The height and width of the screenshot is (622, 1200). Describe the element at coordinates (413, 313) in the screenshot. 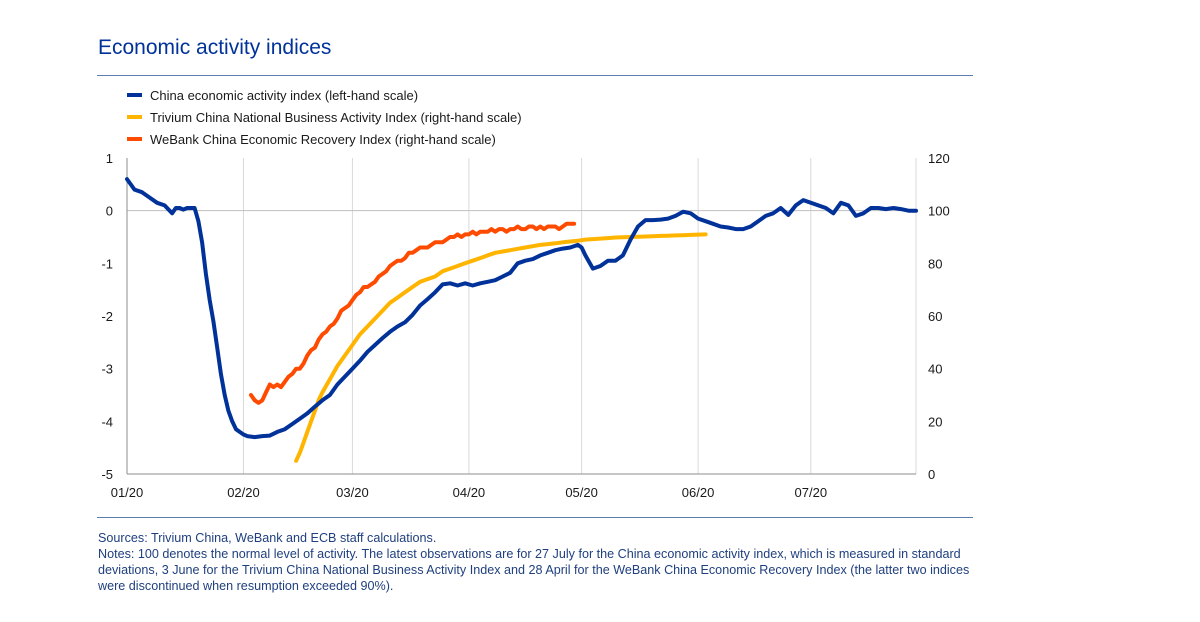

I see `series-line-webank` at that location.